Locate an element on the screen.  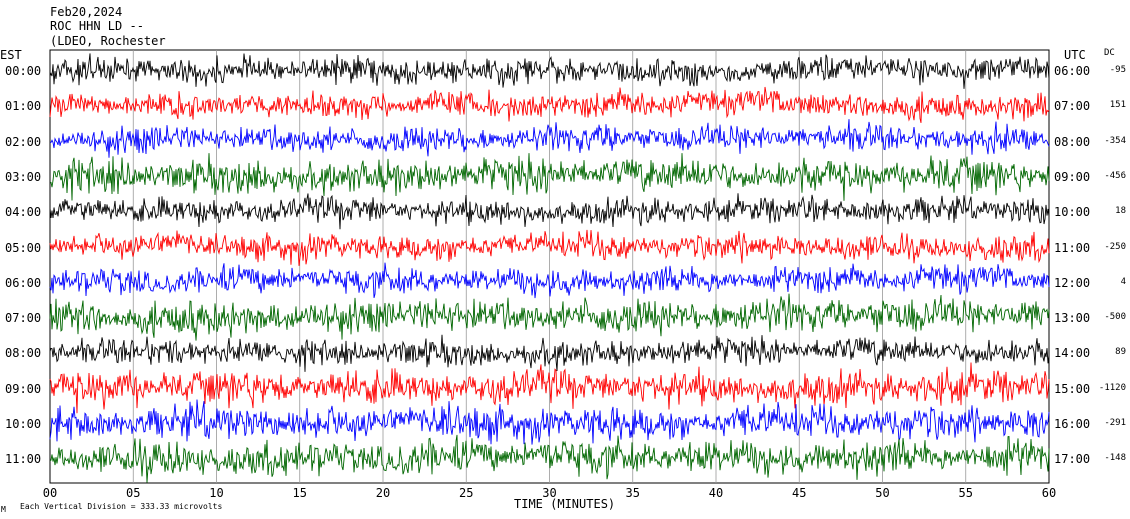
est-label: 01:00 is located at coordinates (23, 106).